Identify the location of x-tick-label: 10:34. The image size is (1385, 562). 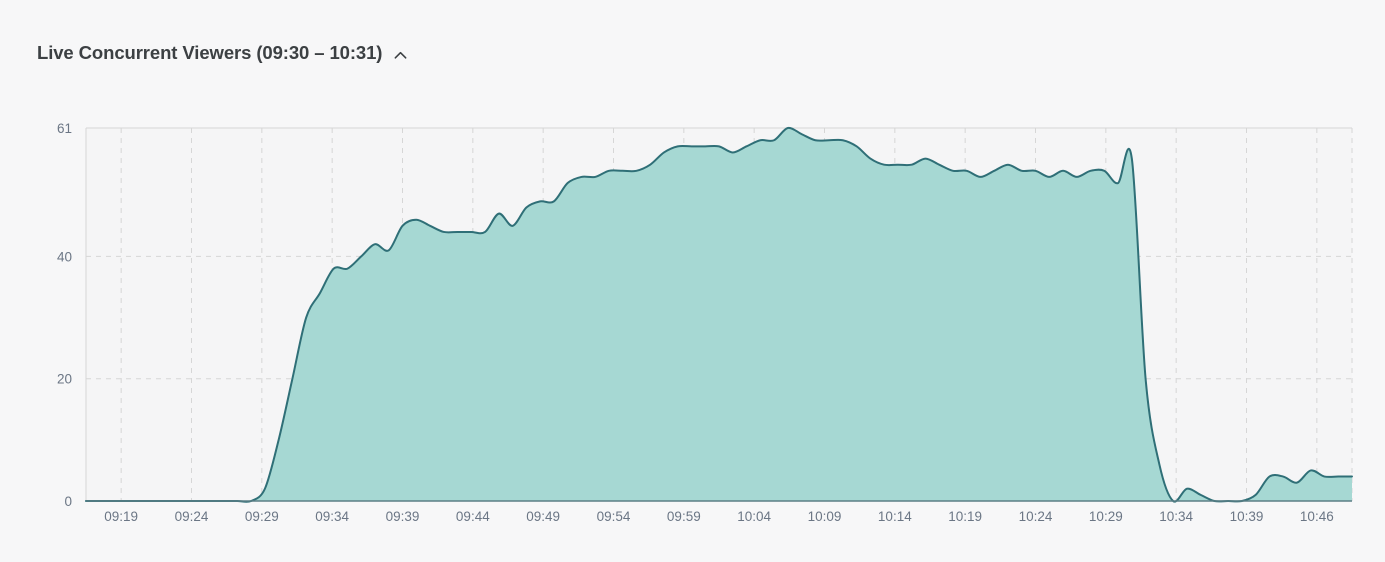
(1176, 516).